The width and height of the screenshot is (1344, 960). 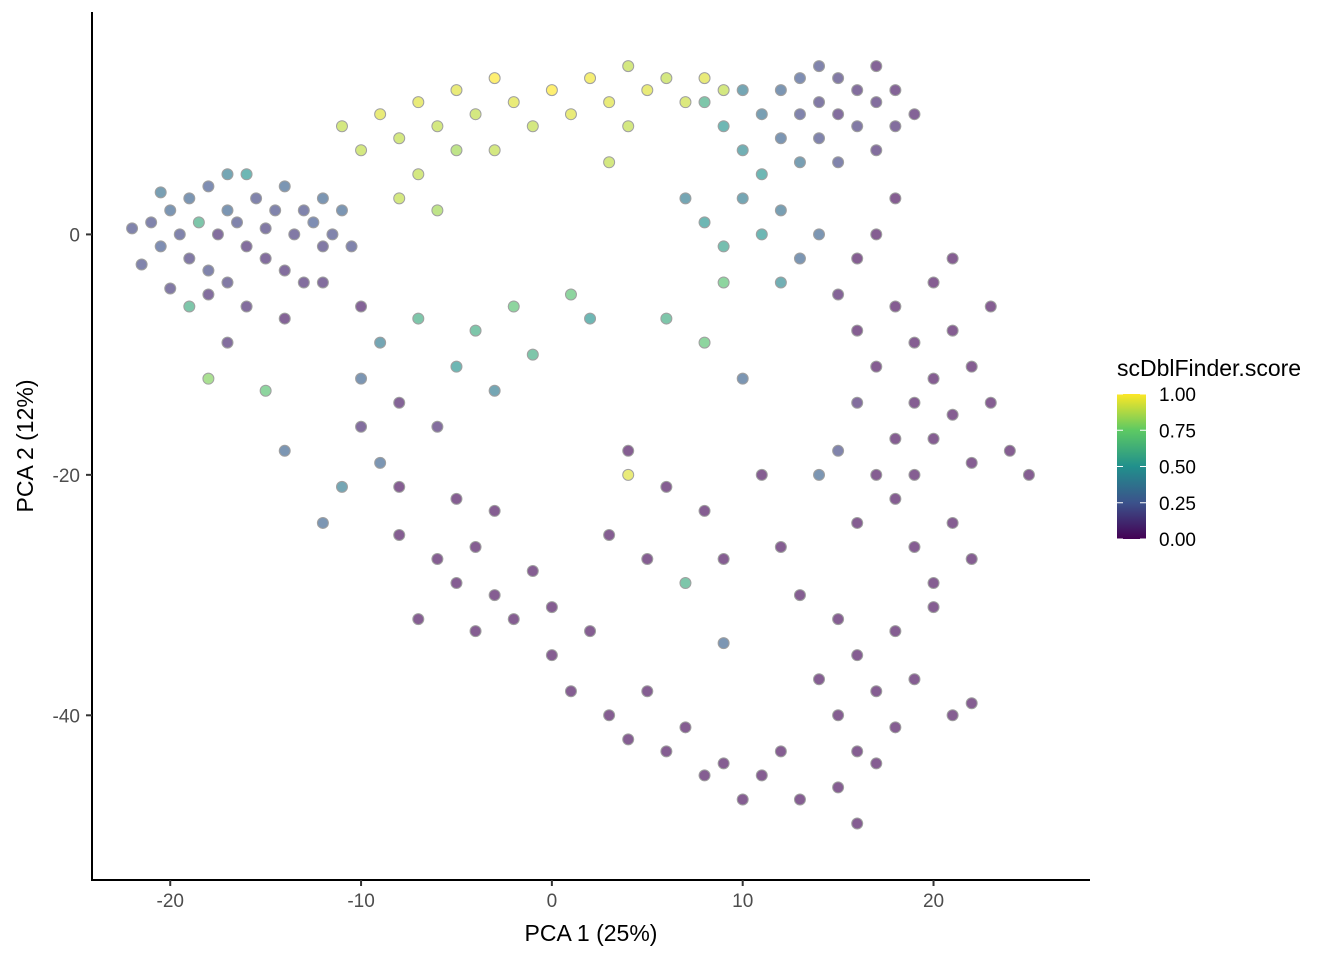 I want to click on colorbar-ticks: 1.00 0.75 0.50 0.25 0.00, so click(x=1156, y=468).